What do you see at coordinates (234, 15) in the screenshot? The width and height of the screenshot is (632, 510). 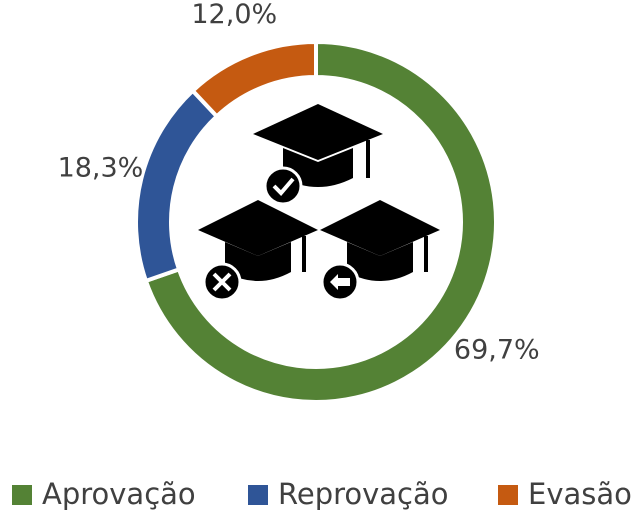 I see `data-label: 12,0%` at bounding box center [234, 15].